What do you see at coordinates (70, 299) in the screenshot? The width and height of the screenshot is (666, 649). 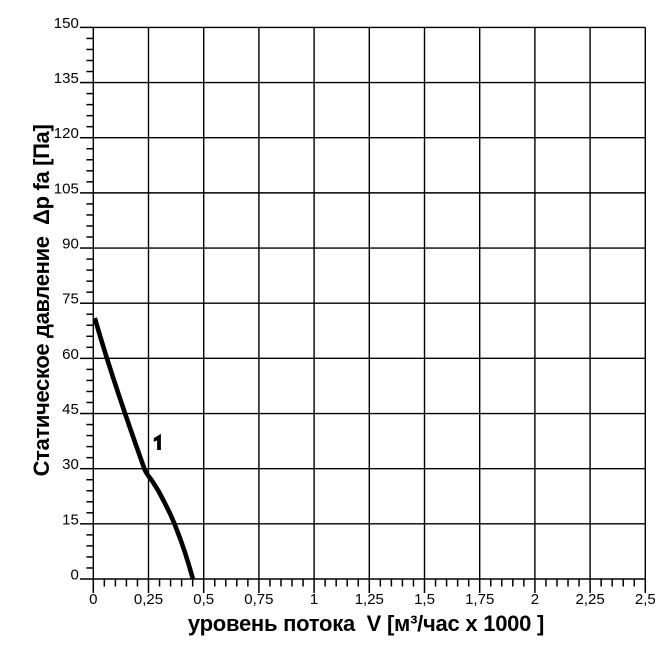 I see `svg-text: 75` at bounding box center [70, 299].